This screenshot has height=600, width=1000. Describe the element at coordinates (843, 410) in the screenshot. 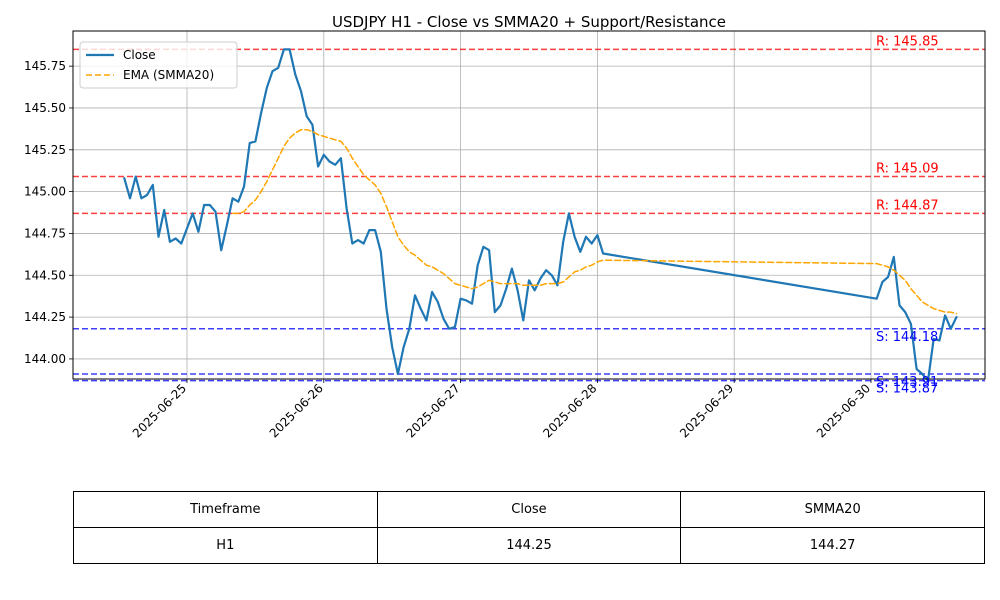

I see `x-tick-label: 2025-06-30` at that location.